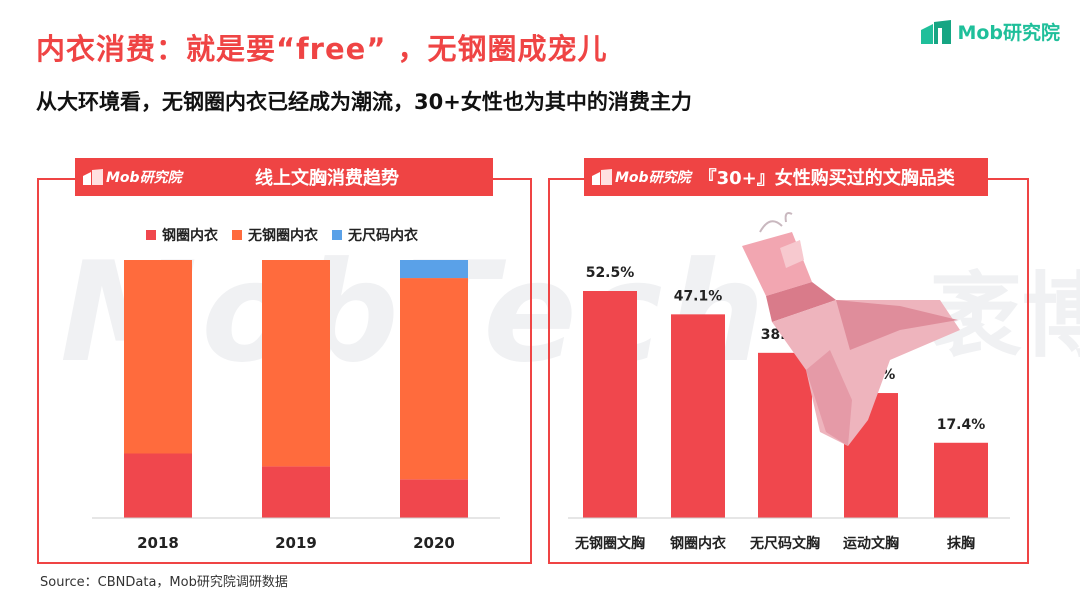 This screenshot has height=608, width=1080. What do you see at coordinates (158, 543) in the screenshot?
I see `x-tick-label: 2018` at bounding box center [158, 543].